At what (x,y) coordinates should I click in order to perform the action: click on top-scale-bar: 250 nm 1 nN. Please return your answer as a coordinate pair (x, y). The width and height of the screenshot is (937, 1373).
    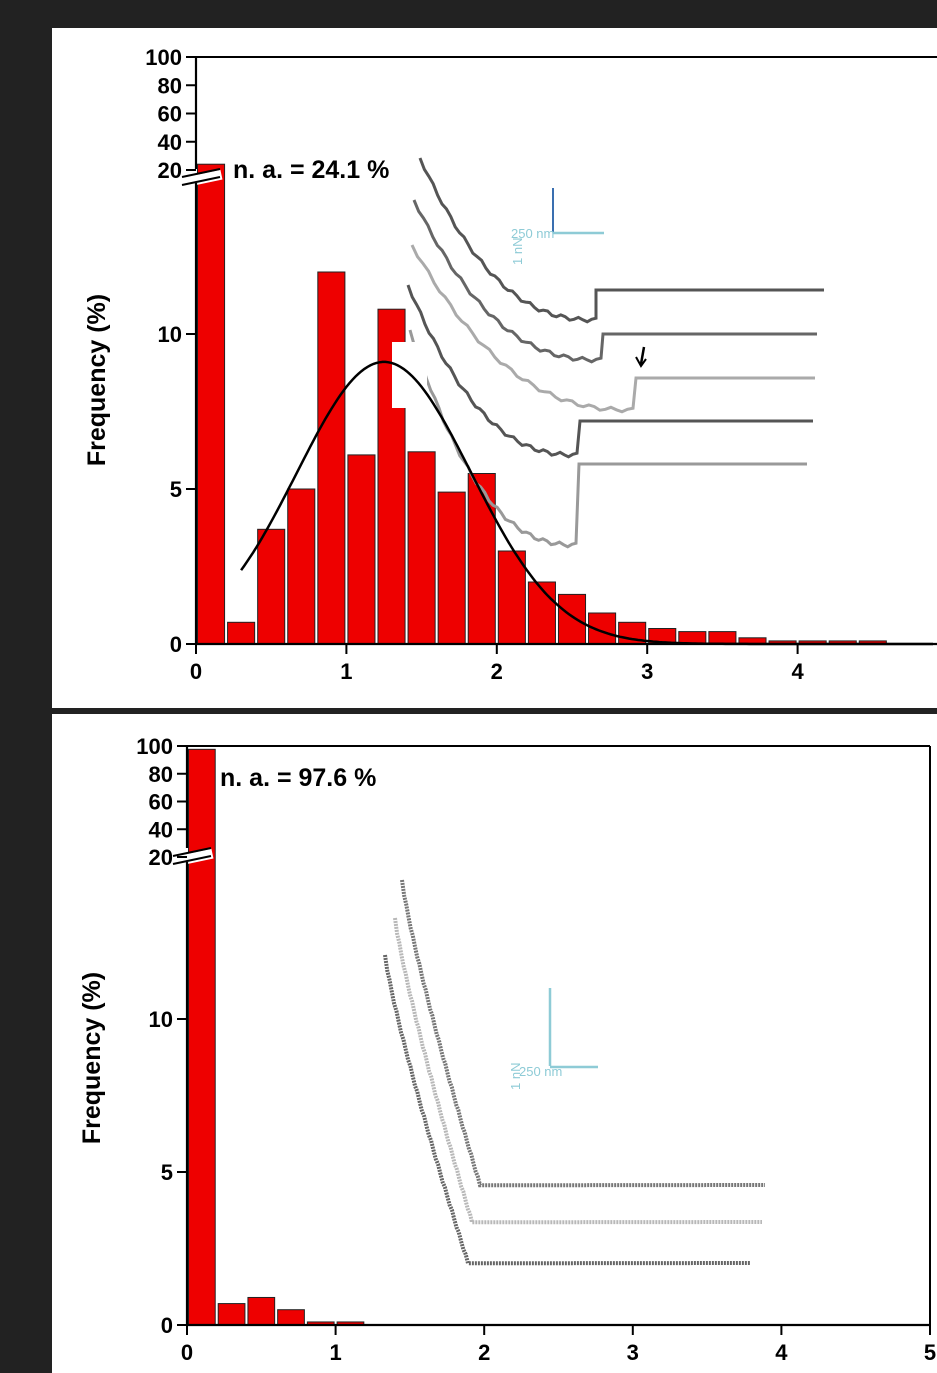
    Looking at the image, I should click on (557, 226).